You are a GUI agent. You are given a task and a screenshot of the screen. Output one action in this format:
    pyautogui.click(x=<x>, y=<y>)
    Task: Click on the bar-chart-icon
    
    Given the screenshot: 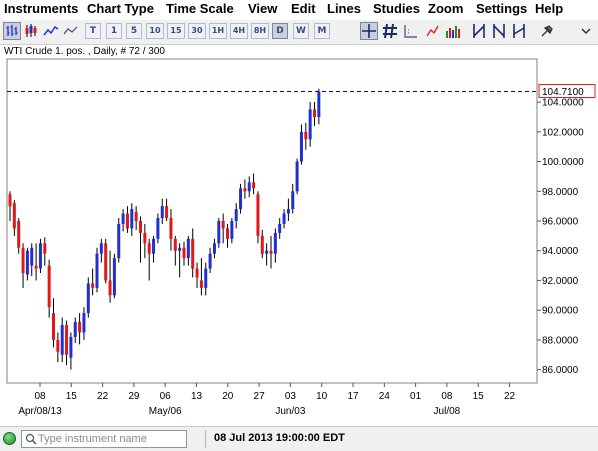 What is the action you would take?
    pyautogui.click(x=12, y=31)
    